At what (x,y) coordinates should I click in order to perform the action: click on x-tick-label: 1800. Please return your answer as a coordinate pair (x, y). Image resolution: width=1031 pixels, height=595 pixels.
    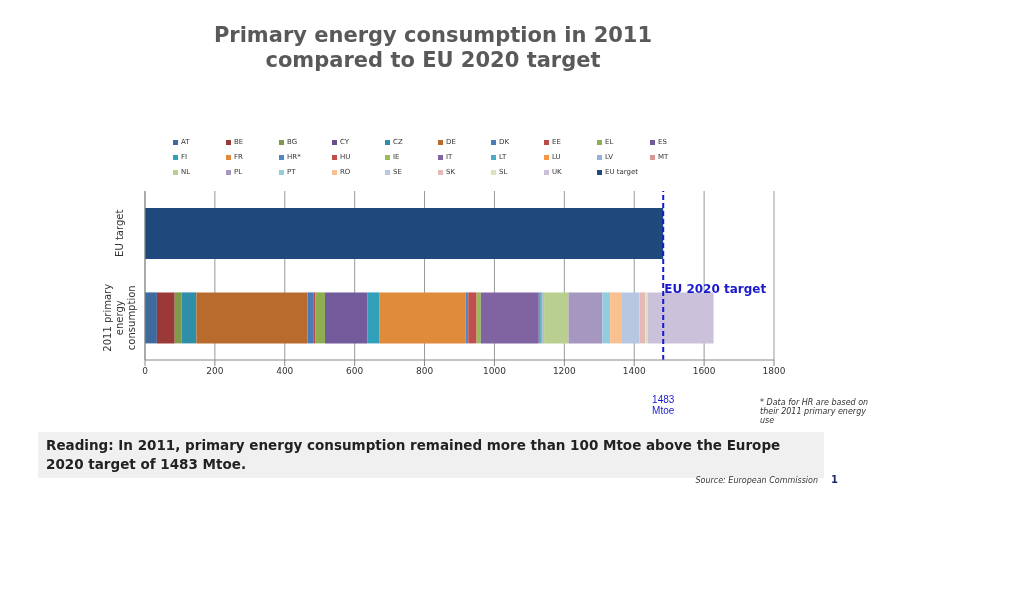
    Looking at the image, I should click on (774, 371).